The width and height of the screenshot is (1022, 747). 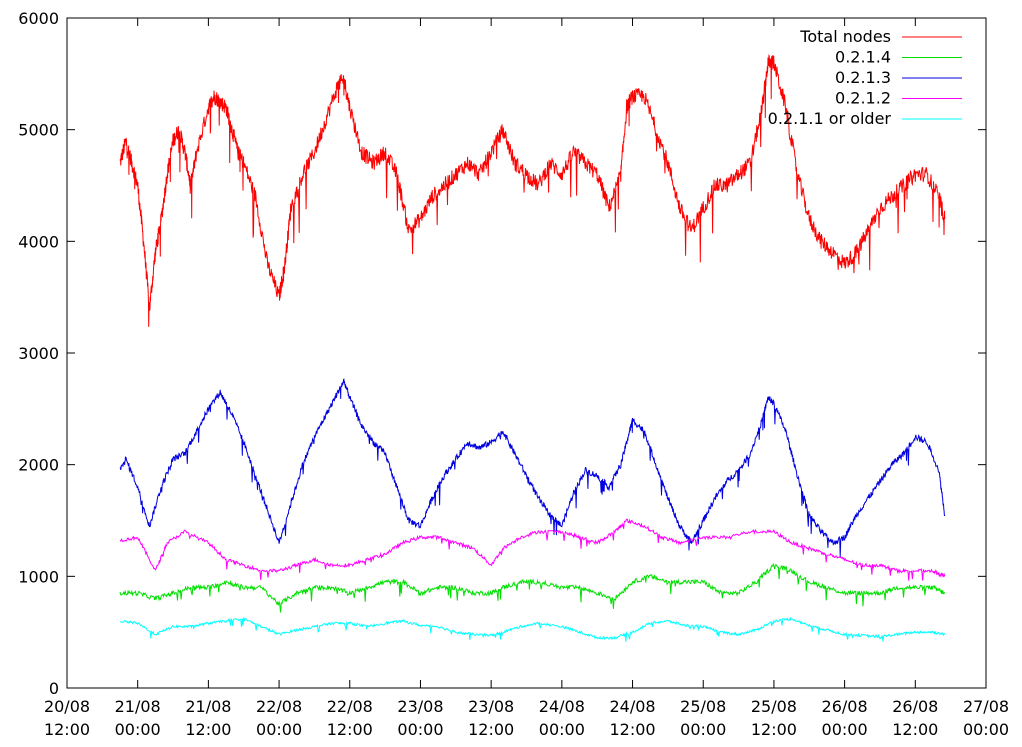 I want to click on y-tick-label: 1000, so click(x=38, y=576).